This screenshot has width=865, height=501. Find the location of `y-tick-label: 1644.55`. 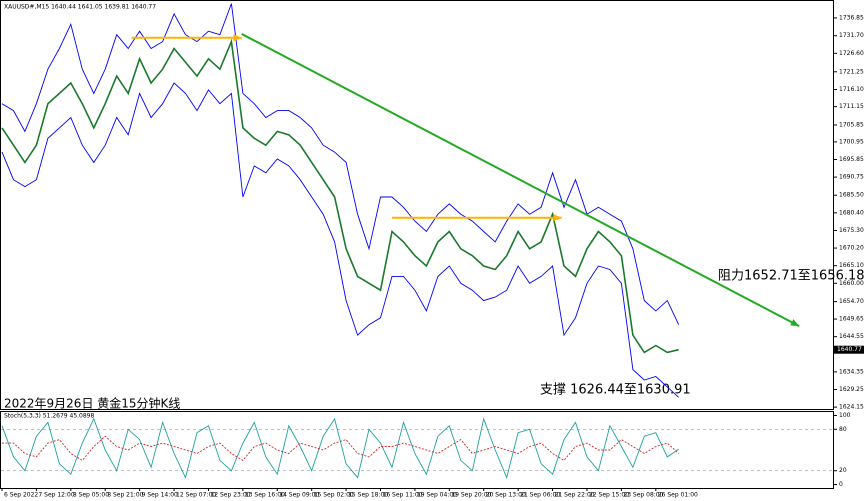

y-tick-label: 1644.55 is located at coordinates (851, 336).